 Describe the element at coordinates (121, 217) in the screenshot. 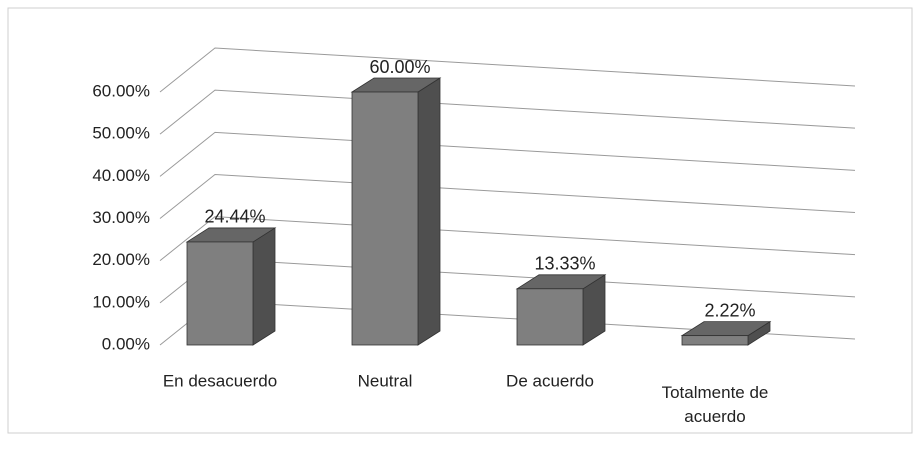

I see `y-tick-label: 30.00%` at that location.